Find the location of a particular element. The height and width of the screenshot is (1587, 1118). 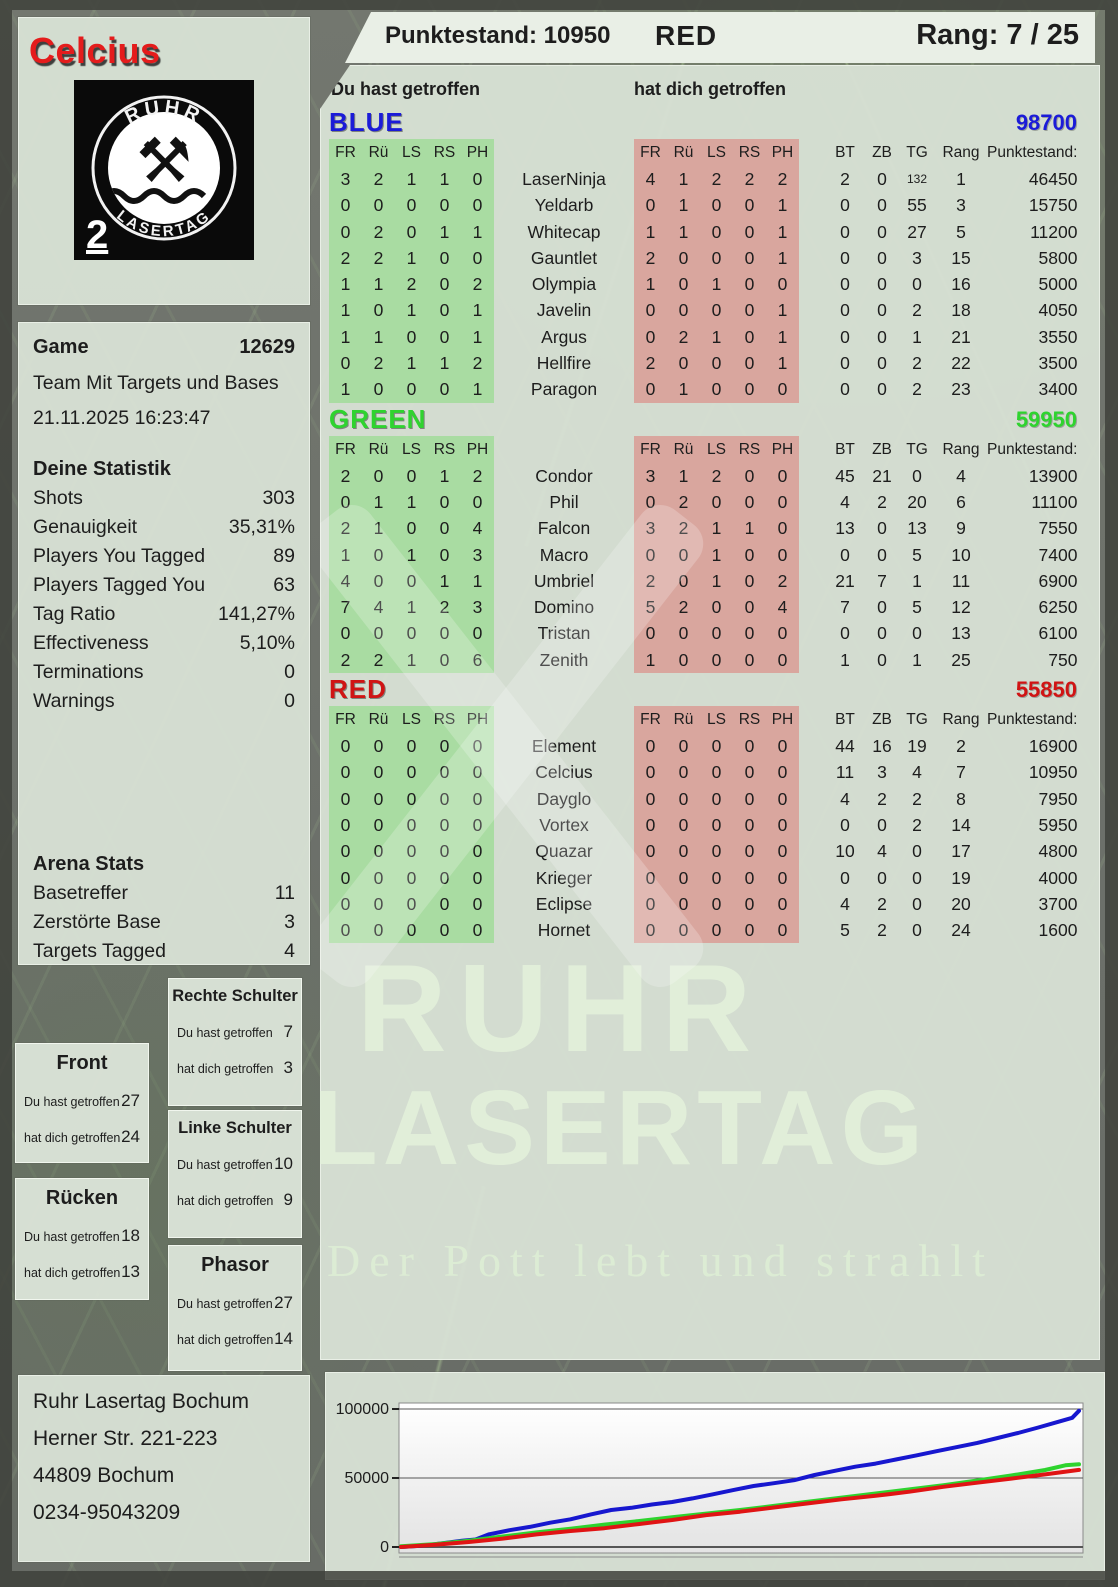

hitzone-row: hat dich getroffen 3 is located at coordinates (235, 1068).